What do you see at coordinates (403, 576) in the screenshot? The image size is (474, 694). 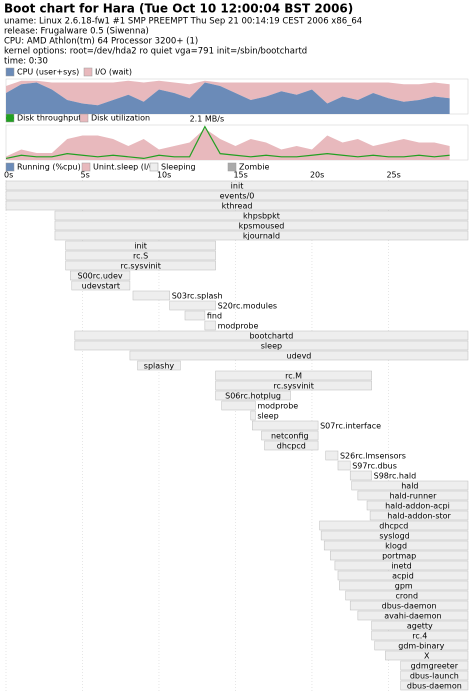 I see `process-label: acpid` at bounding box center [403, 576].